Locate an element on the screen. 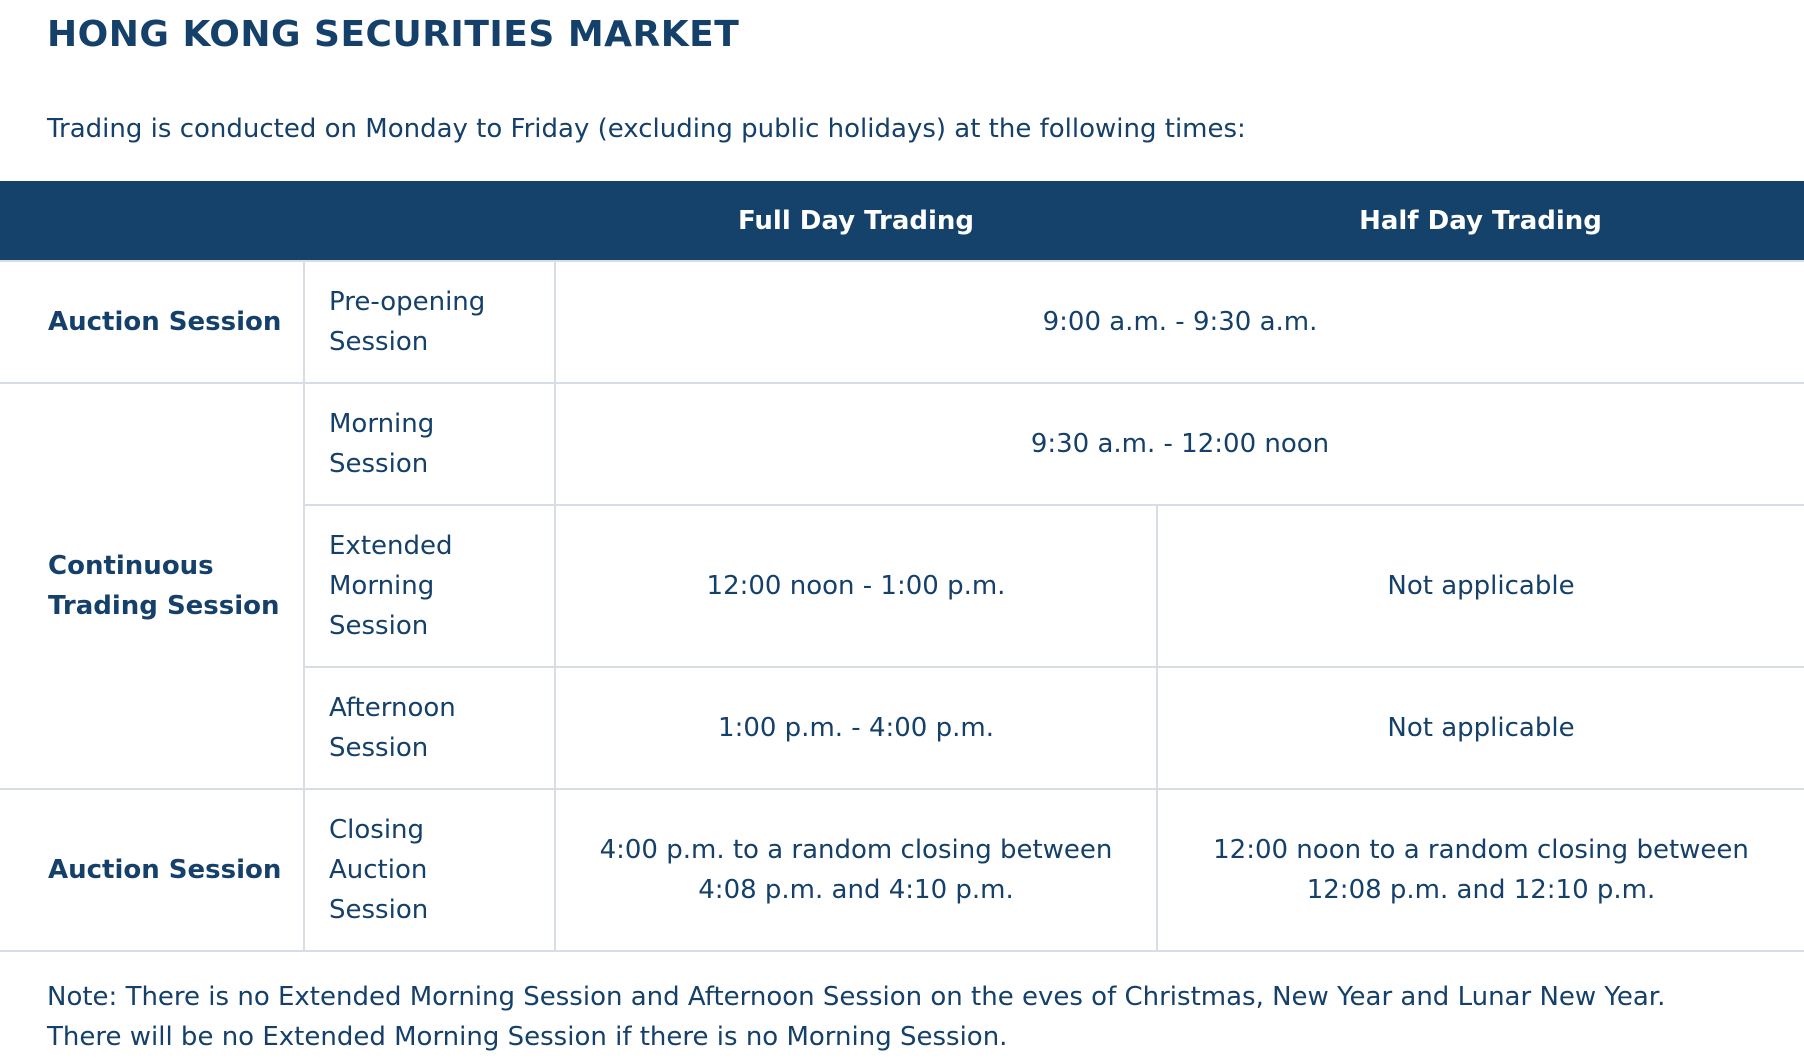 The height and width of the screenshot is (1064, 1804). time-extended-morning-half-day: Not applicable is located at coordinates (1480, 586).